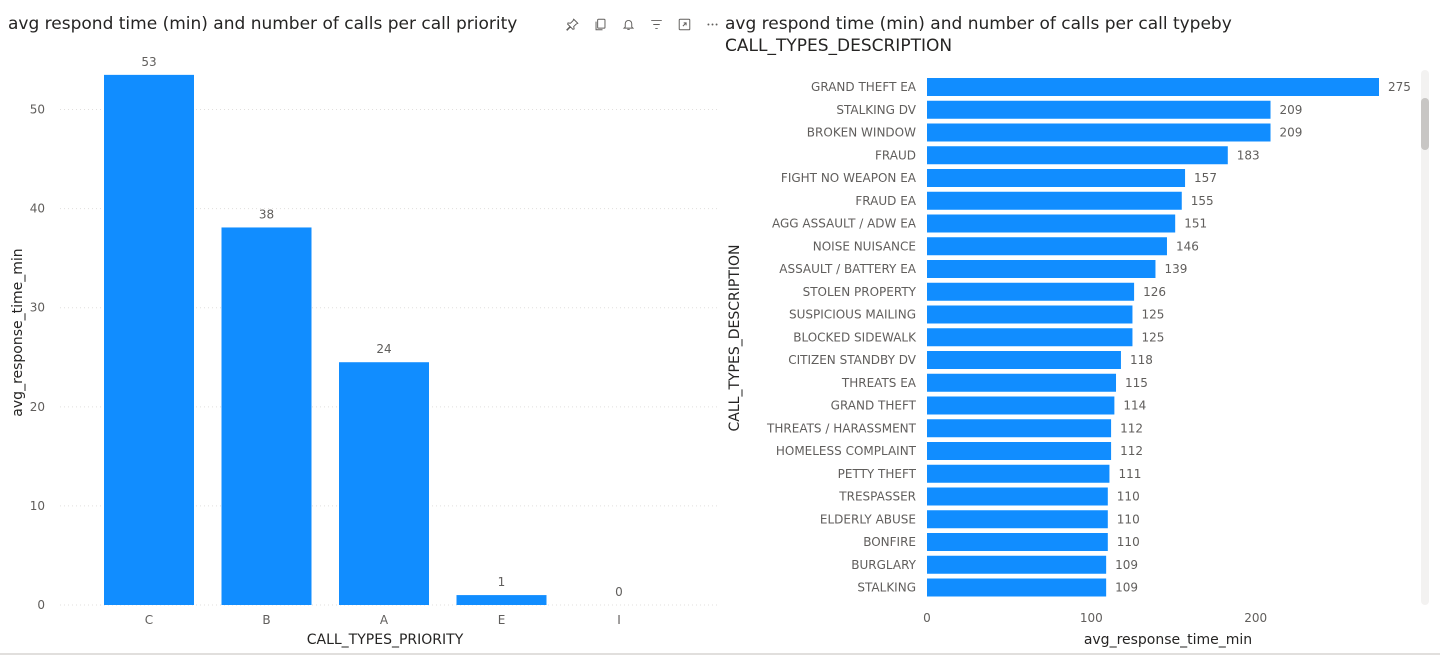 The height and width of the screenshot is (655, 1440). What do you see at coordinates (684, 24) in the screenshot?
I see `focus-mode-icon` at bounding box center [684, 24].